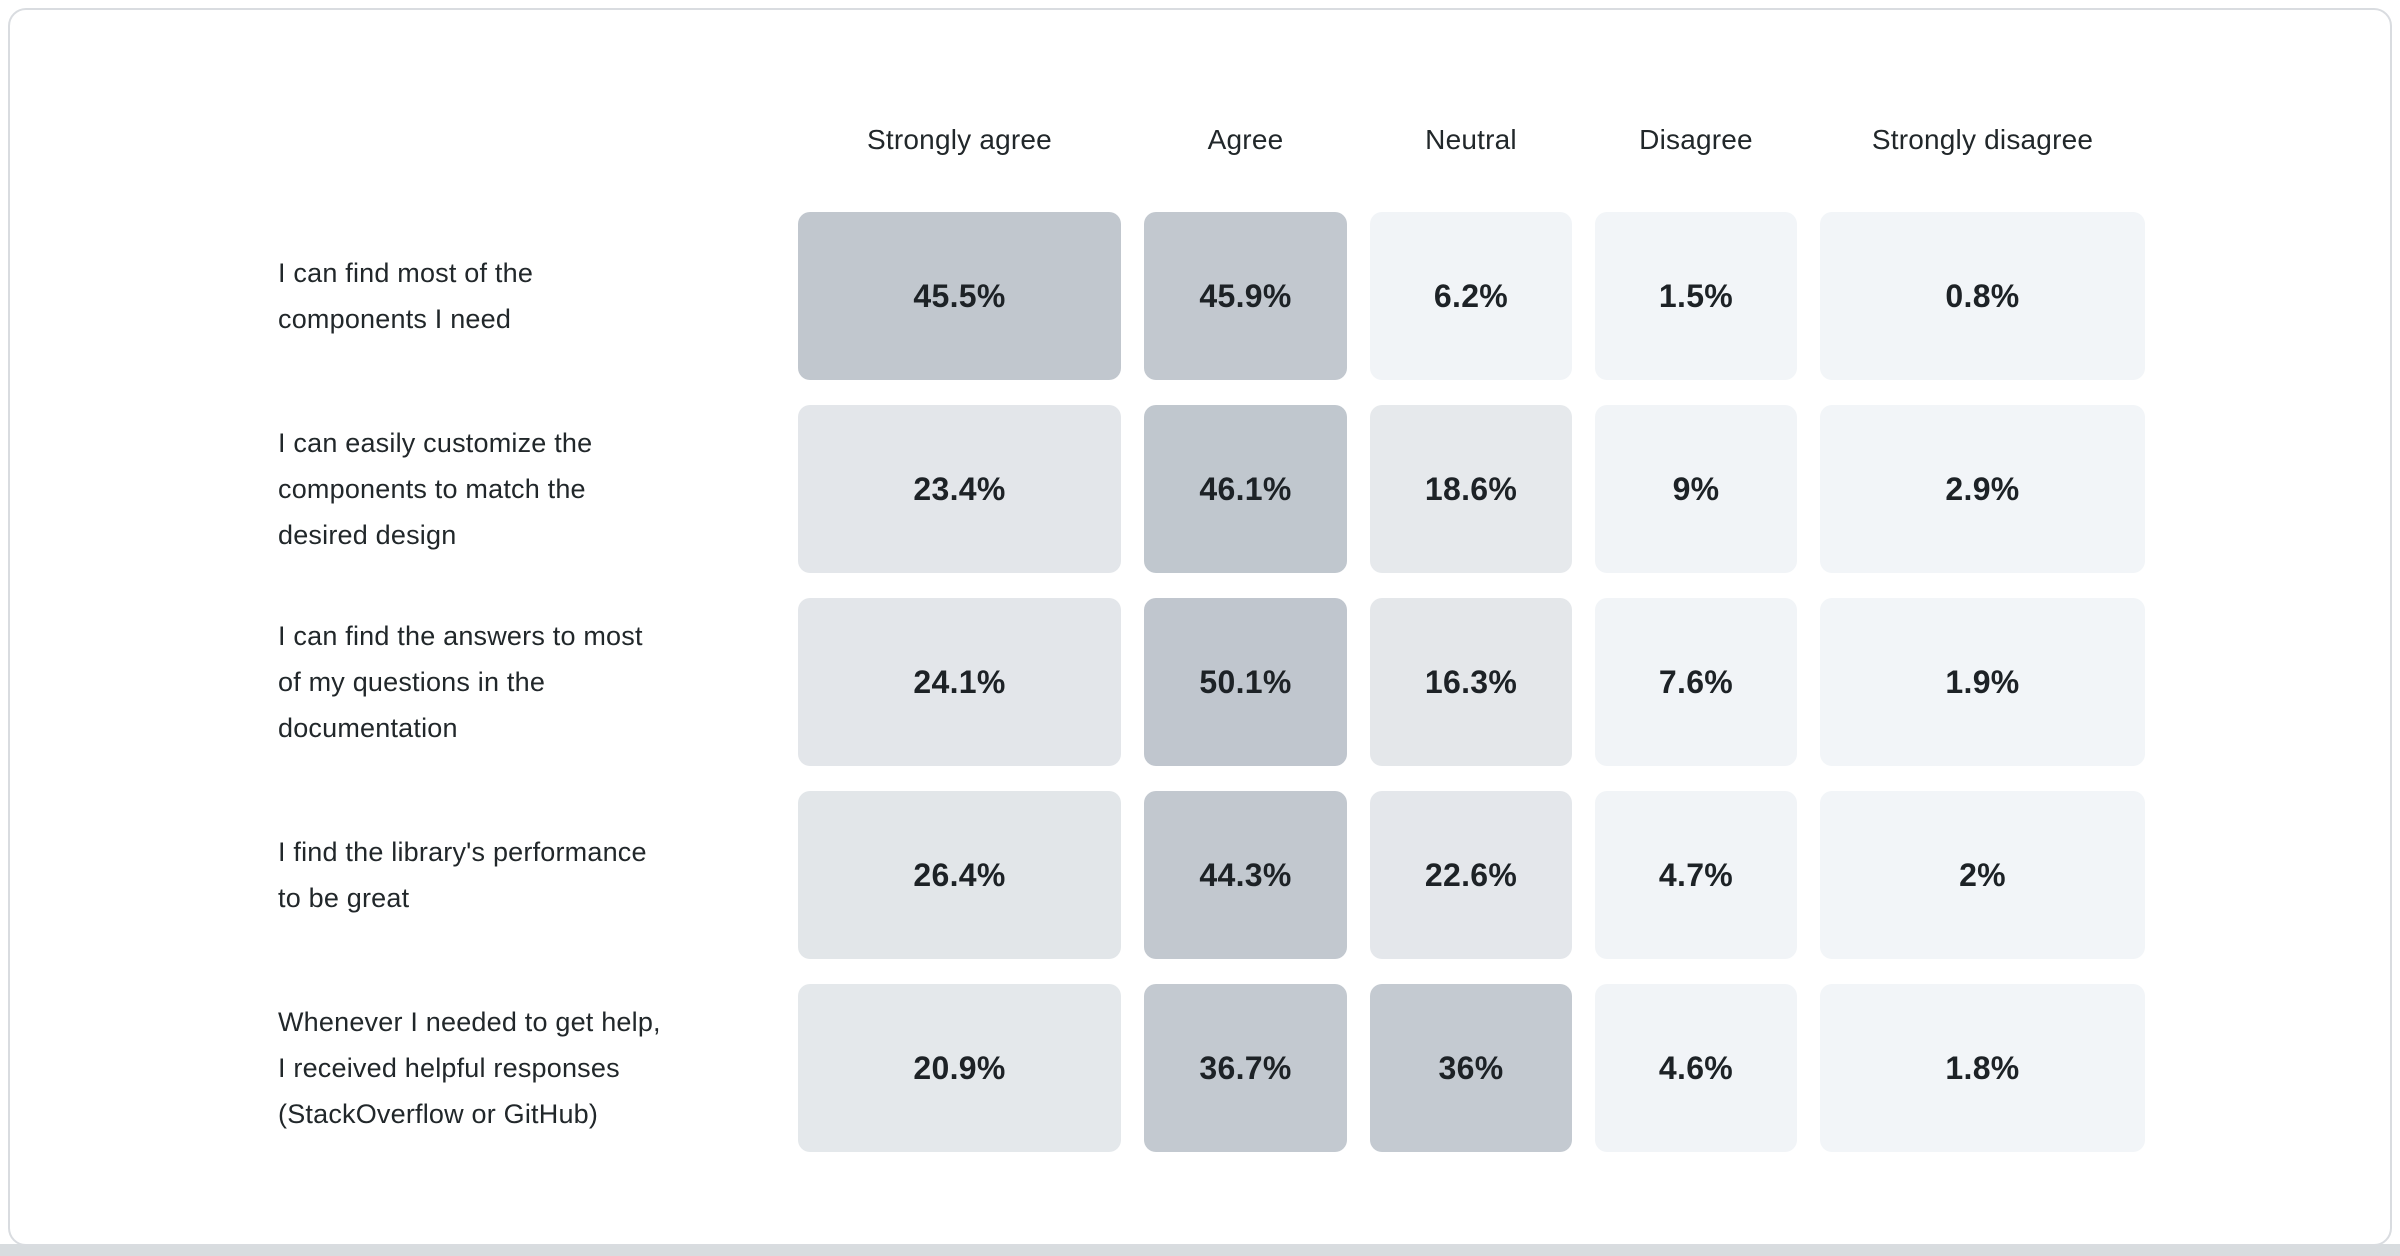 The image size is (2400, 1256). I want to click on heatmap-cell: 18.6%, so click(1471, 489).